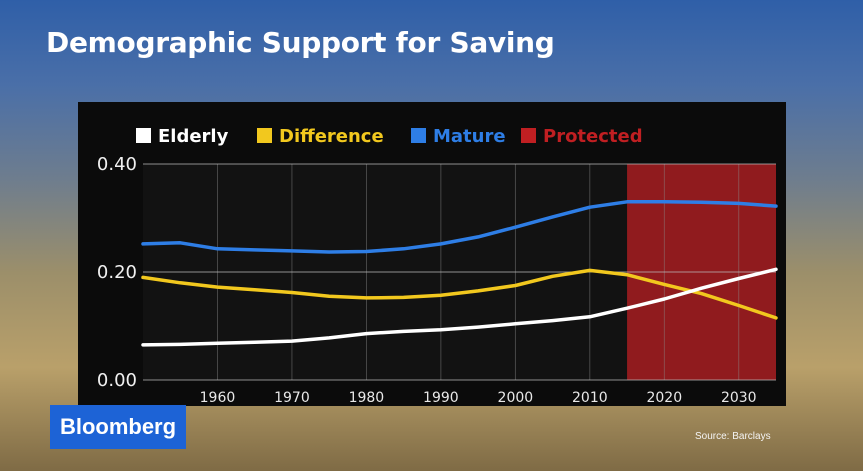  Describe the element at coordinates (117, 380) in the screenshot. I see `y-tick-label: 0.00` at that location.